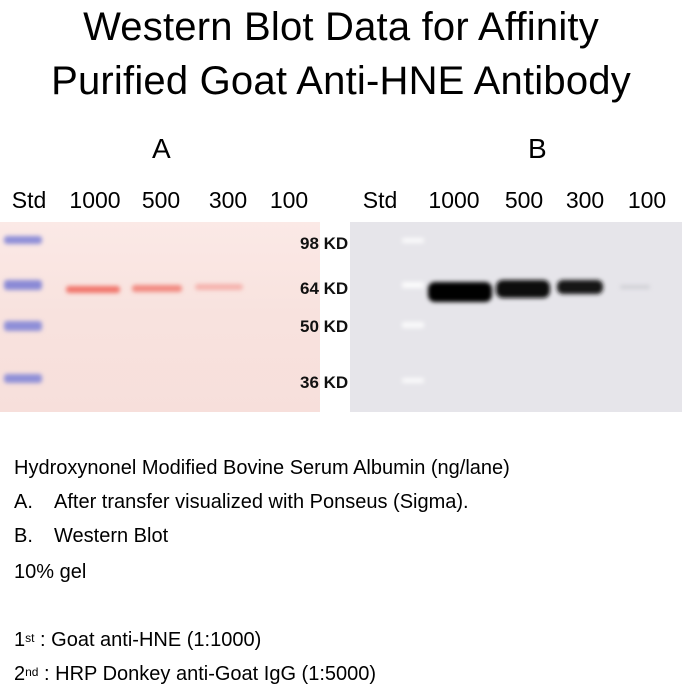 The width and height of the screenshot is (682, 700). Describe the element at coordinates (324, 382) in the screenshot. I see `mw-marker-36: 36 KD` at that location.